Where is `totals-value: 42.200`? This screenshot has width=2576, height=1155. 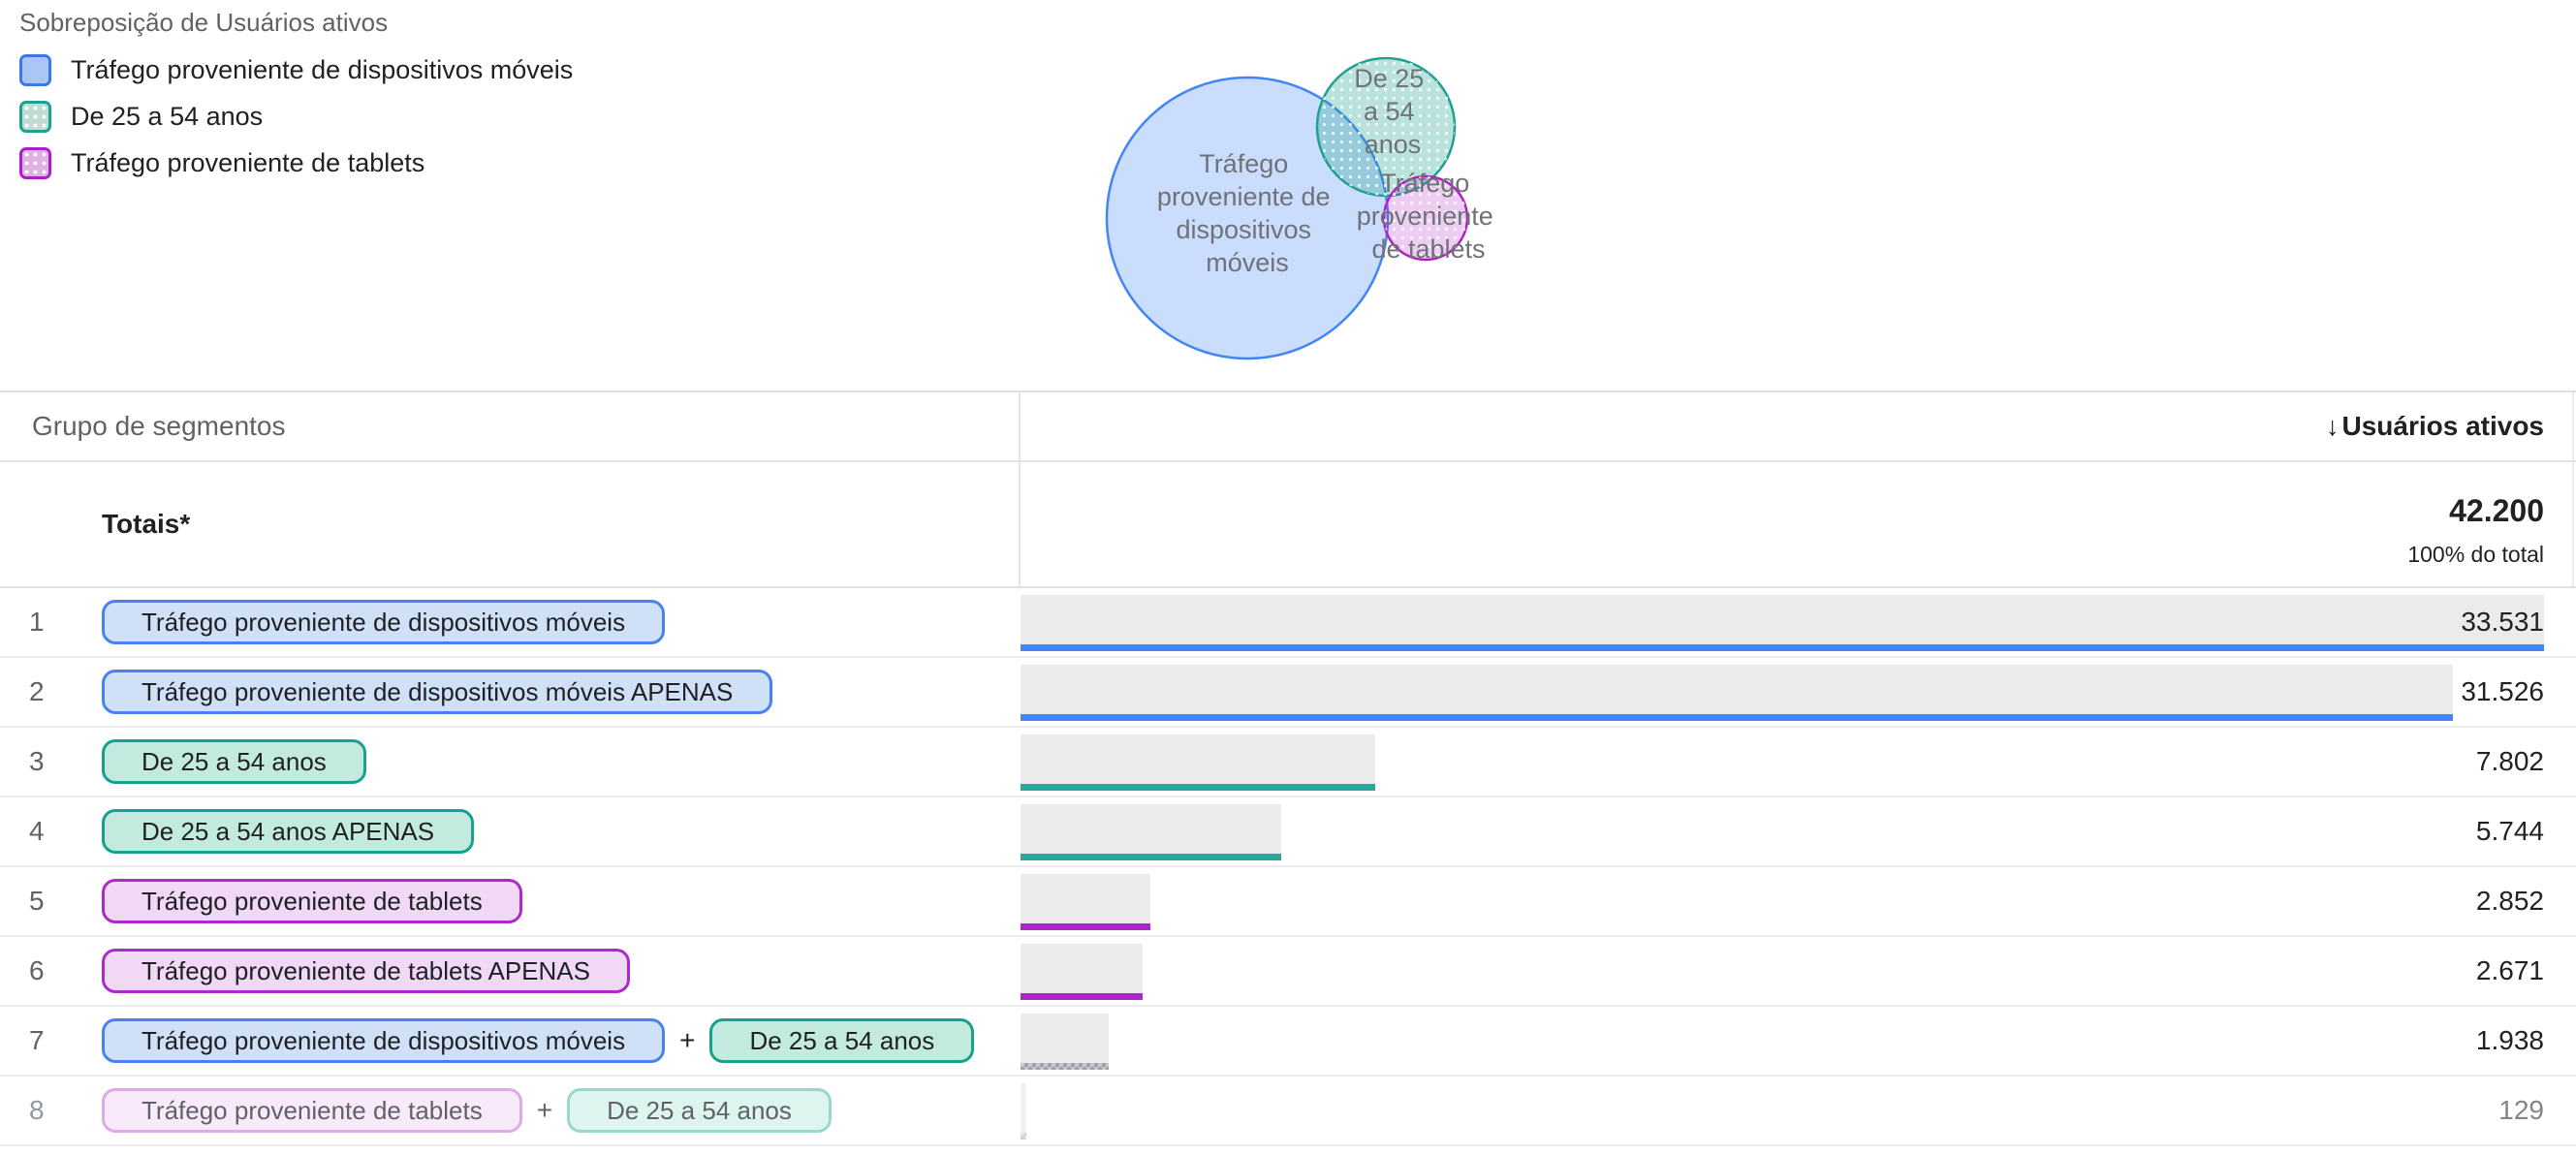 totals-value: 42.200 is located at coordinates (2496, 511).